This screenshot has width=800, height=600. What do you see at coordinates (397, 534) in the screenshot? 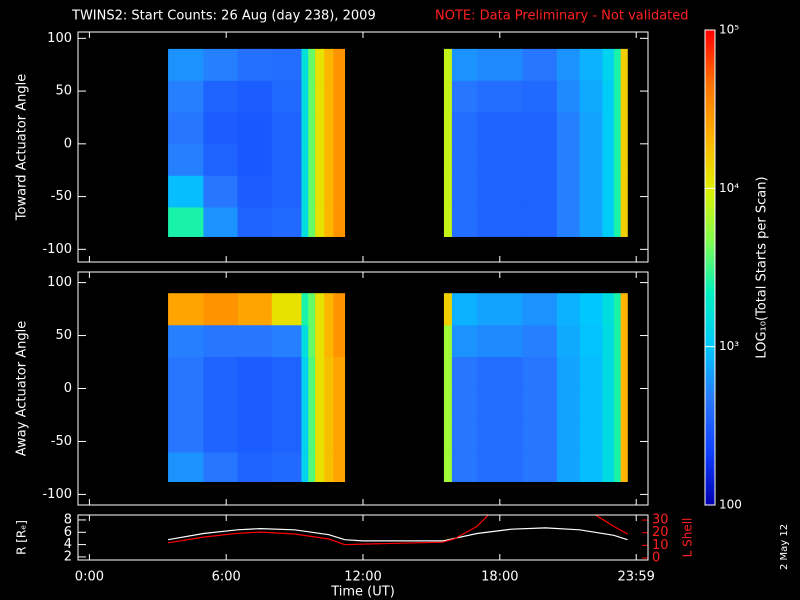
I see `line` at bounding box center [397, 534].